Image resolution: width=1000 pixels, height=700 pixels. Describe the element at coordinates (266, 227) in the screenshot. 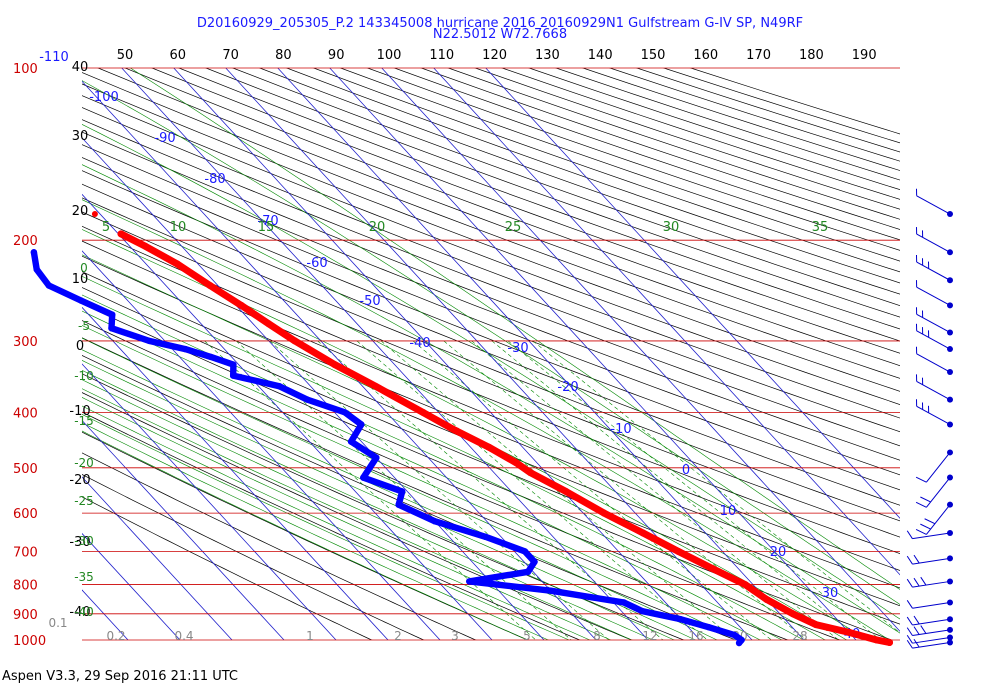

I see `moist-label-top: 15` at that location.